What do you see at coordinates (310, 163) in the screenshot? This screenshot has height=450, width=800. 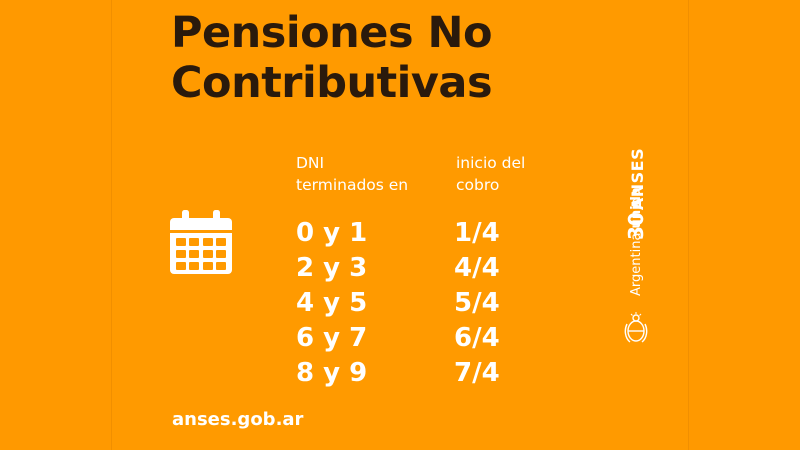 I see `header-dni-line-1: DNI` at bounding box center [310, 163].